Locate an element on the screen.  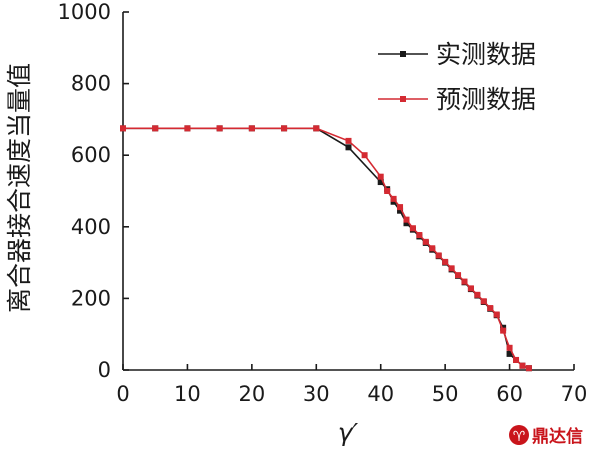
x-tick-label: 10 is located at coordinates (187, 394).